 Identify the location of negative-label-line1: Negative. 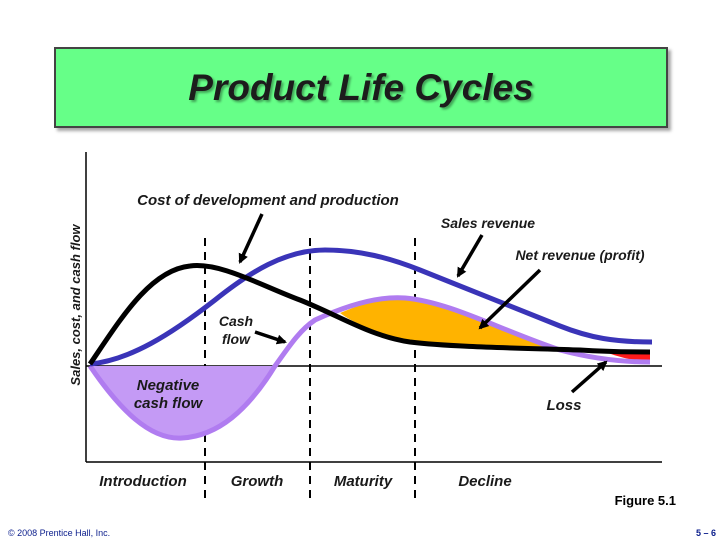
(168, 385).